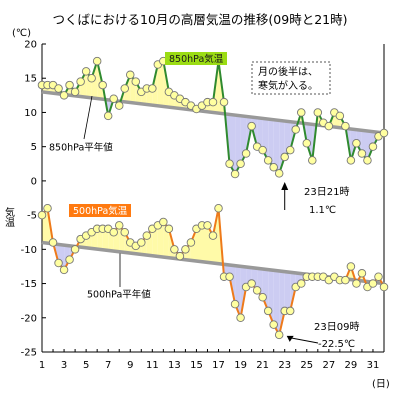 This screenshot has width=400, height=400. Describe the element at coordinates (29, 250) in the screenshot. I see `y-tick-label: -10` at that location.